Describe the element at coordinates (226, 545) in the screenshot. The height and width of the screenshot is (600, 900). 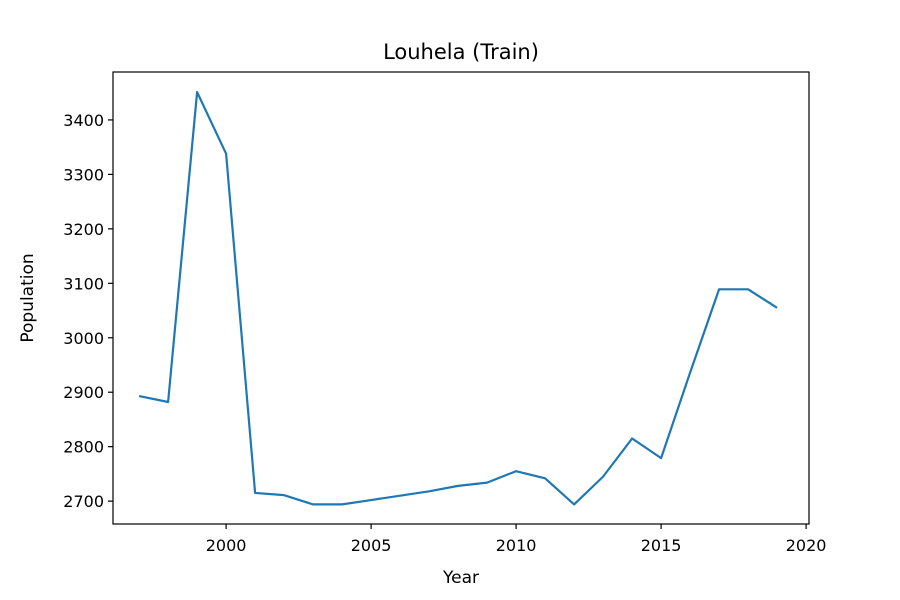
I see `x-tick-label: 2000` at that location.